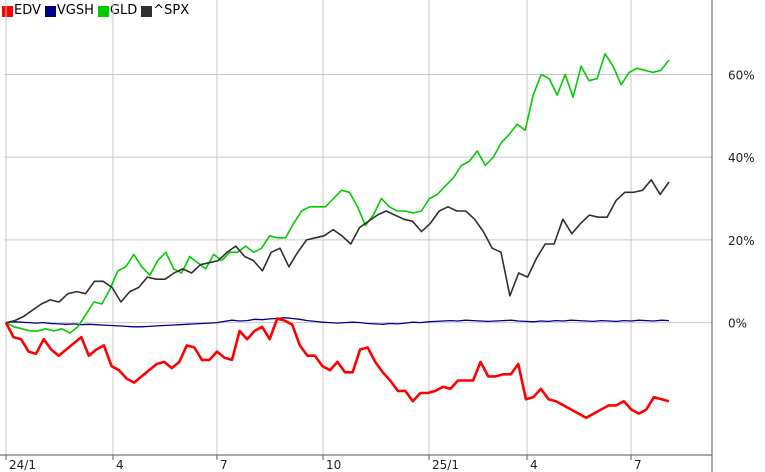 This screenshot has width=765, height=472. Describe the element at coordinates (741, 75) in the screenshot. I see `y-tick-label: 60%` at that location.